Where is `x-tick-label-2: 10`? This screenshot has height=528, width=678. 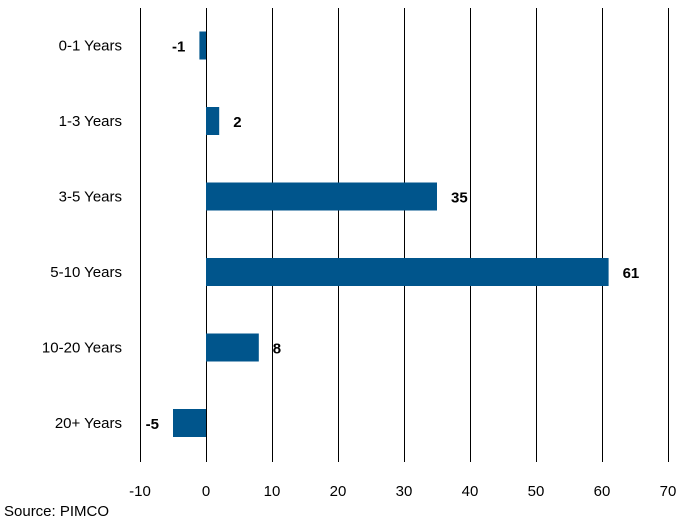
x-tick-label-2: 10 is located at coordinates (272, 491).